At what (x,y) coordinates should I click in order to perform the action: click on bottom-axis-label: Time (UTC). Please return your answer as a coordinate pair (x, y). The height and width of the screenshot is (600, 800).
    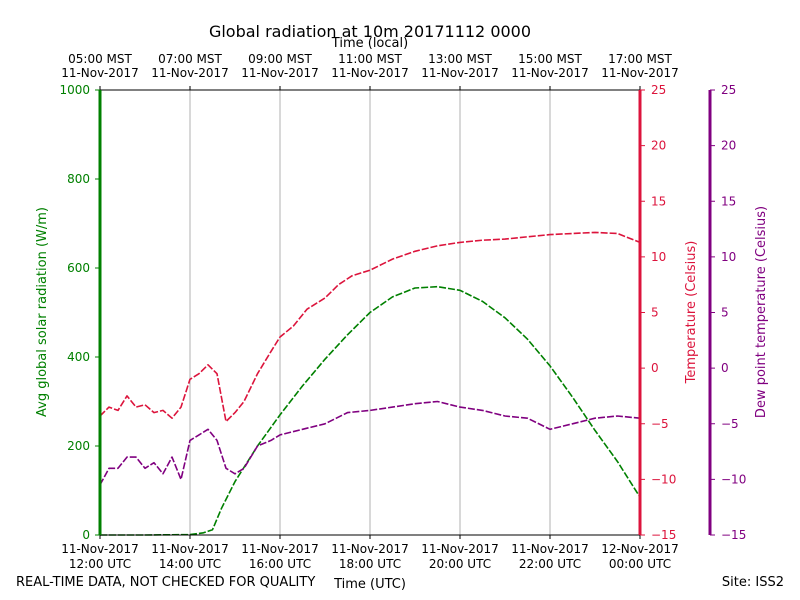
    Looking at the image, I should click on (369, 584).